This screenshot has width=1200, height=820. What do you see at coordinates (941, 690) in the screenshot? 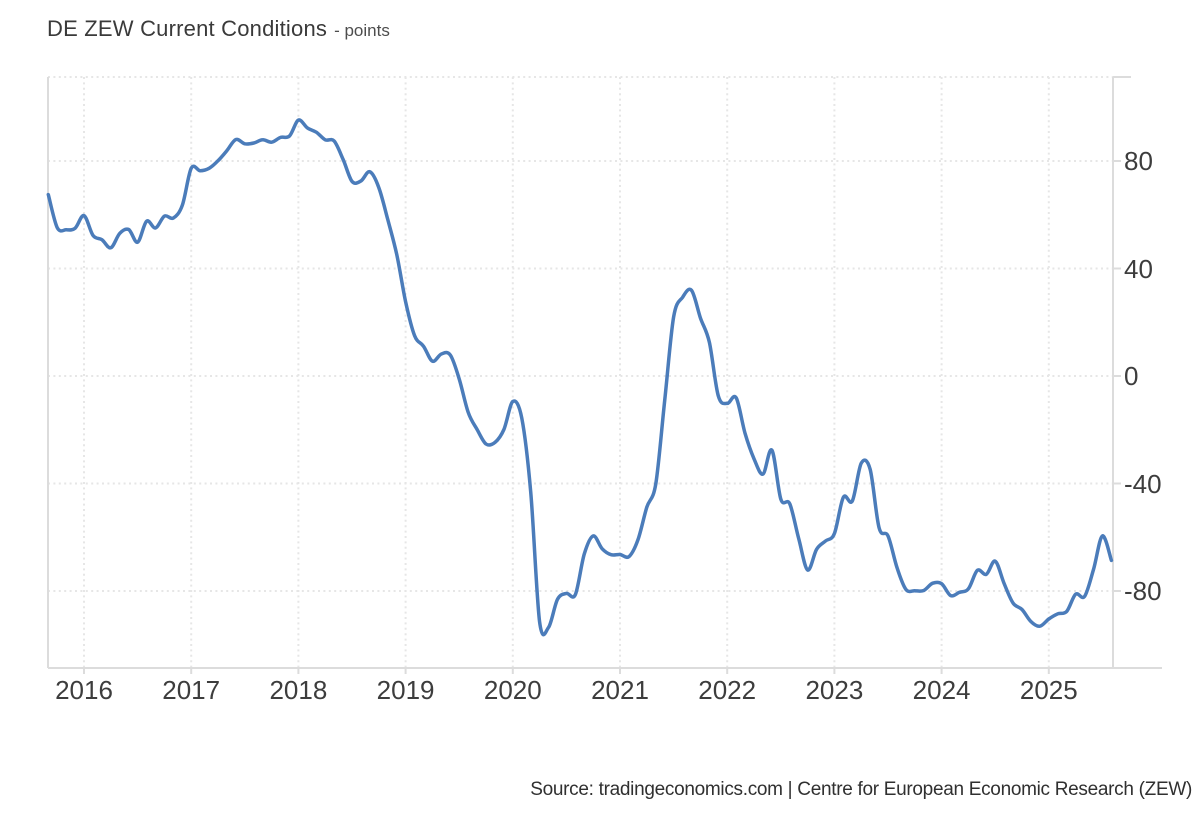
I see `x-axis-label: 2024` at bounding box center [941, 690].